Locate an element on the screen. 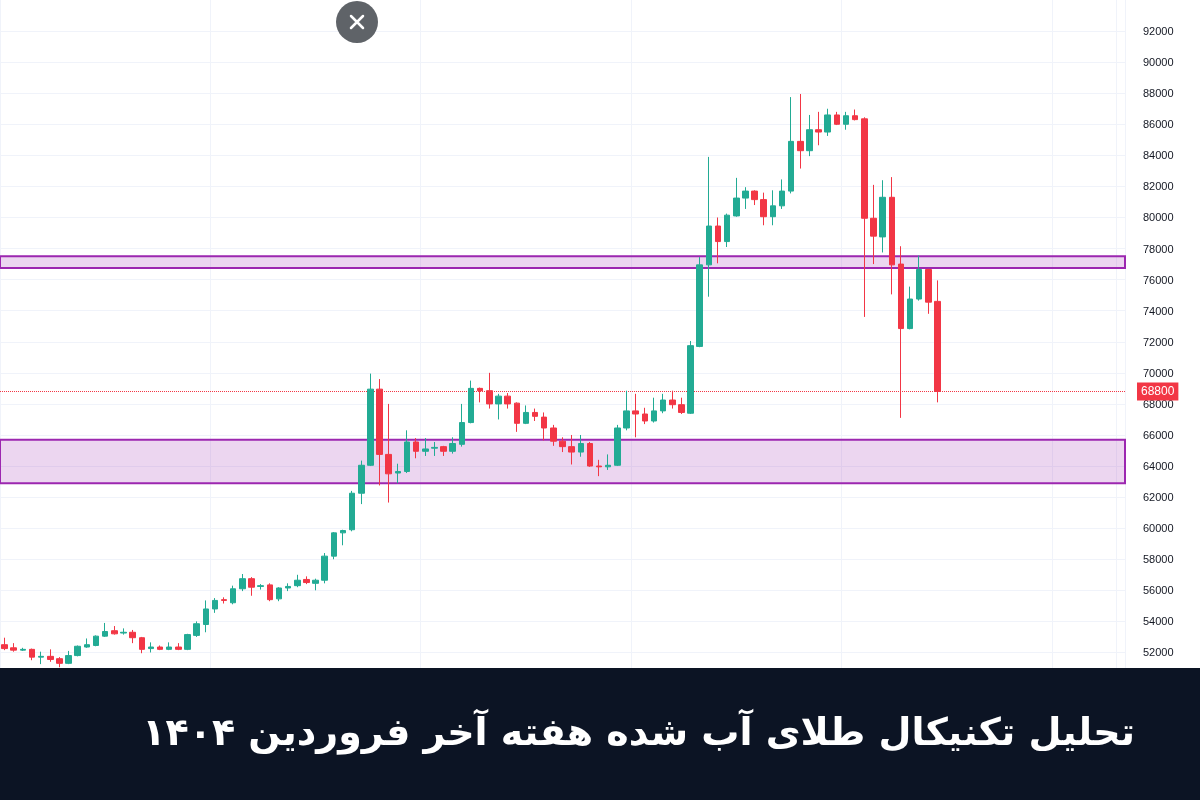  y-tick-label: 84000 is located at coordinates (1158, 155).